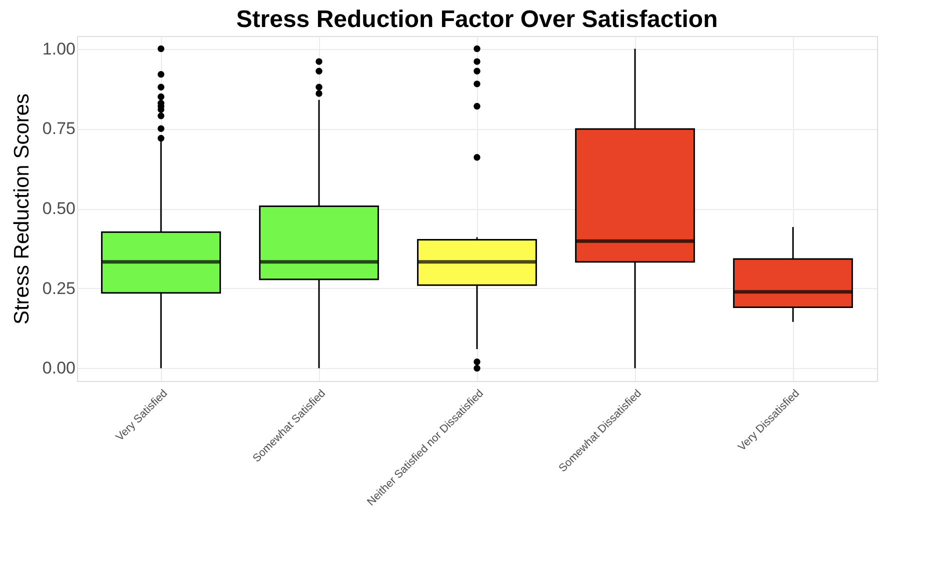 The width and height of the screenshot is (925, 573). What do you see at coordinates (477, 19) in the screenshot?
I see `chart-title: Stress Reduction Factor Over Satisfaction` at bounding box center [477, 19].